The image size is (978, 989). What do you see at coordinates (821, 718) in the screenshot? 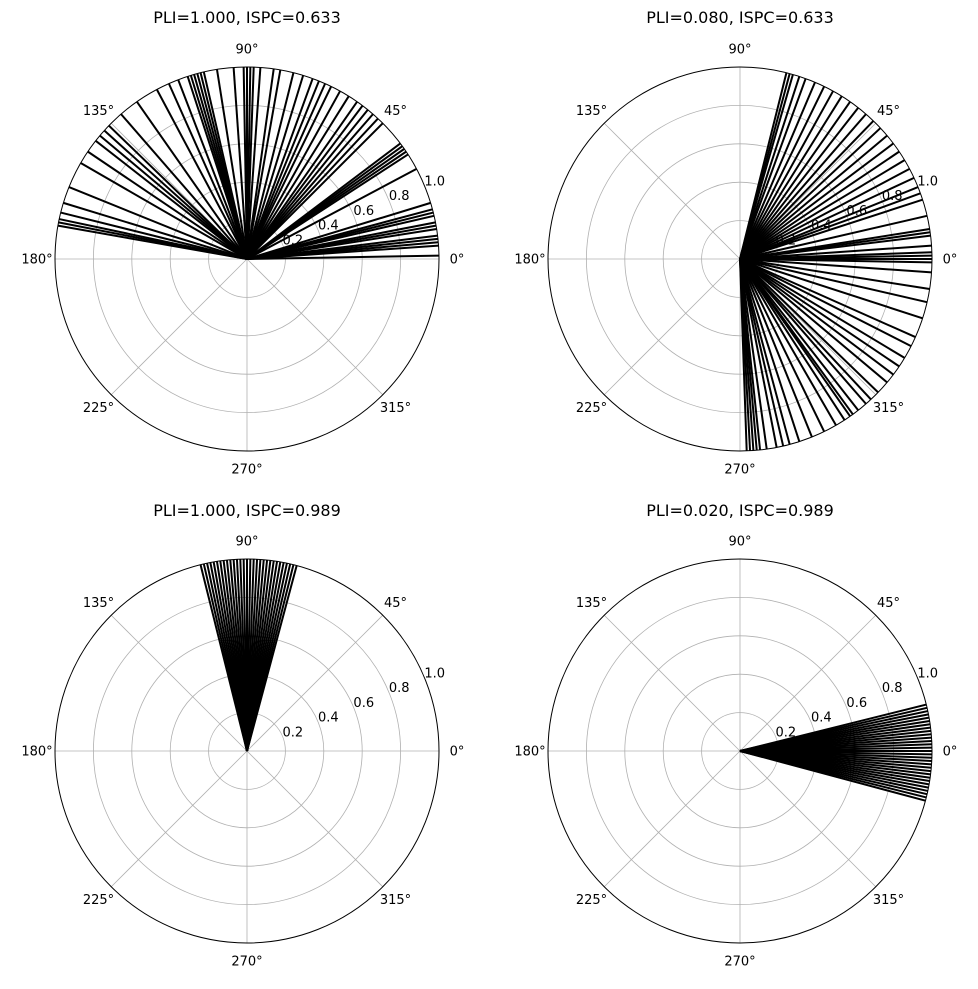
I see `radial-tick-label: 0.4` at bounding box center [821, 718].